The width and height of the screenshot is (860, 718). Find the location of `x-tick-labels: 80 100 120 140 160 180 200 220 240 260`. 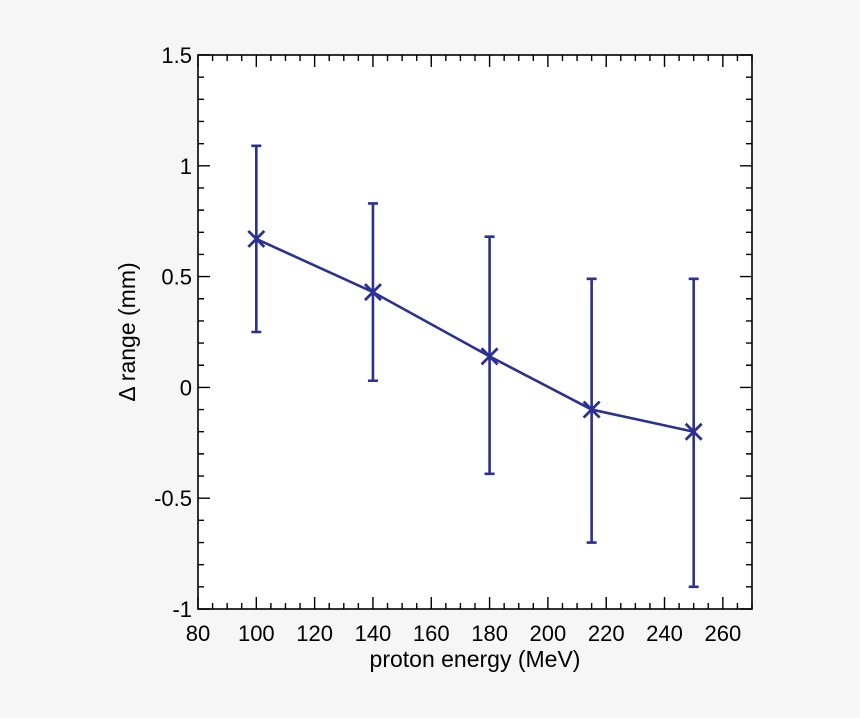

x-tick-labels: 80 100 120 140 160 180 200 220 240 260 is located at coordinates (463, 633).